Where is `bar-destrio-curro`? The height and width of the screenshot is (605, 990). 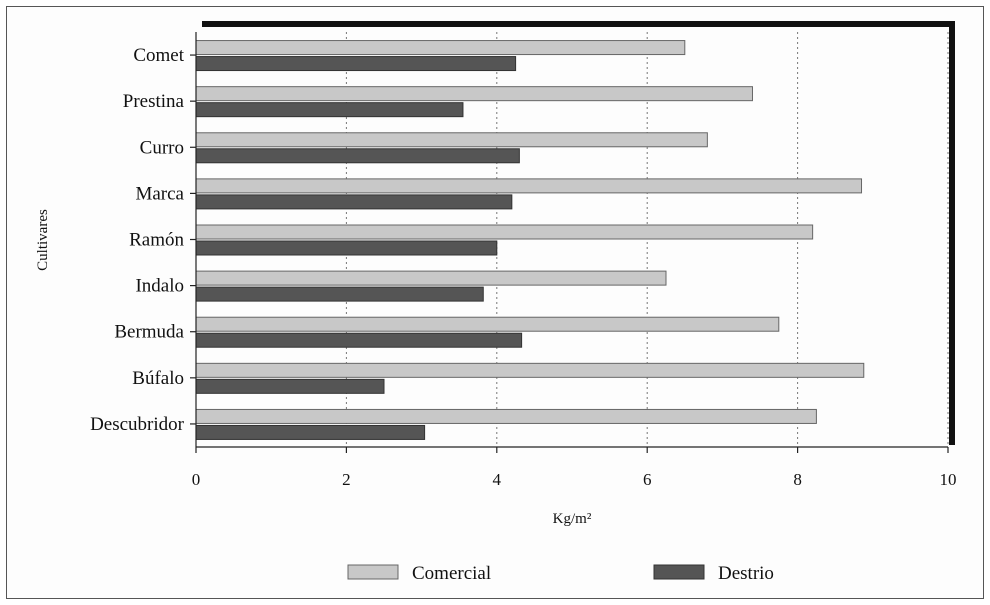
bar-destrio-curro is located at coordinates (357, 156).